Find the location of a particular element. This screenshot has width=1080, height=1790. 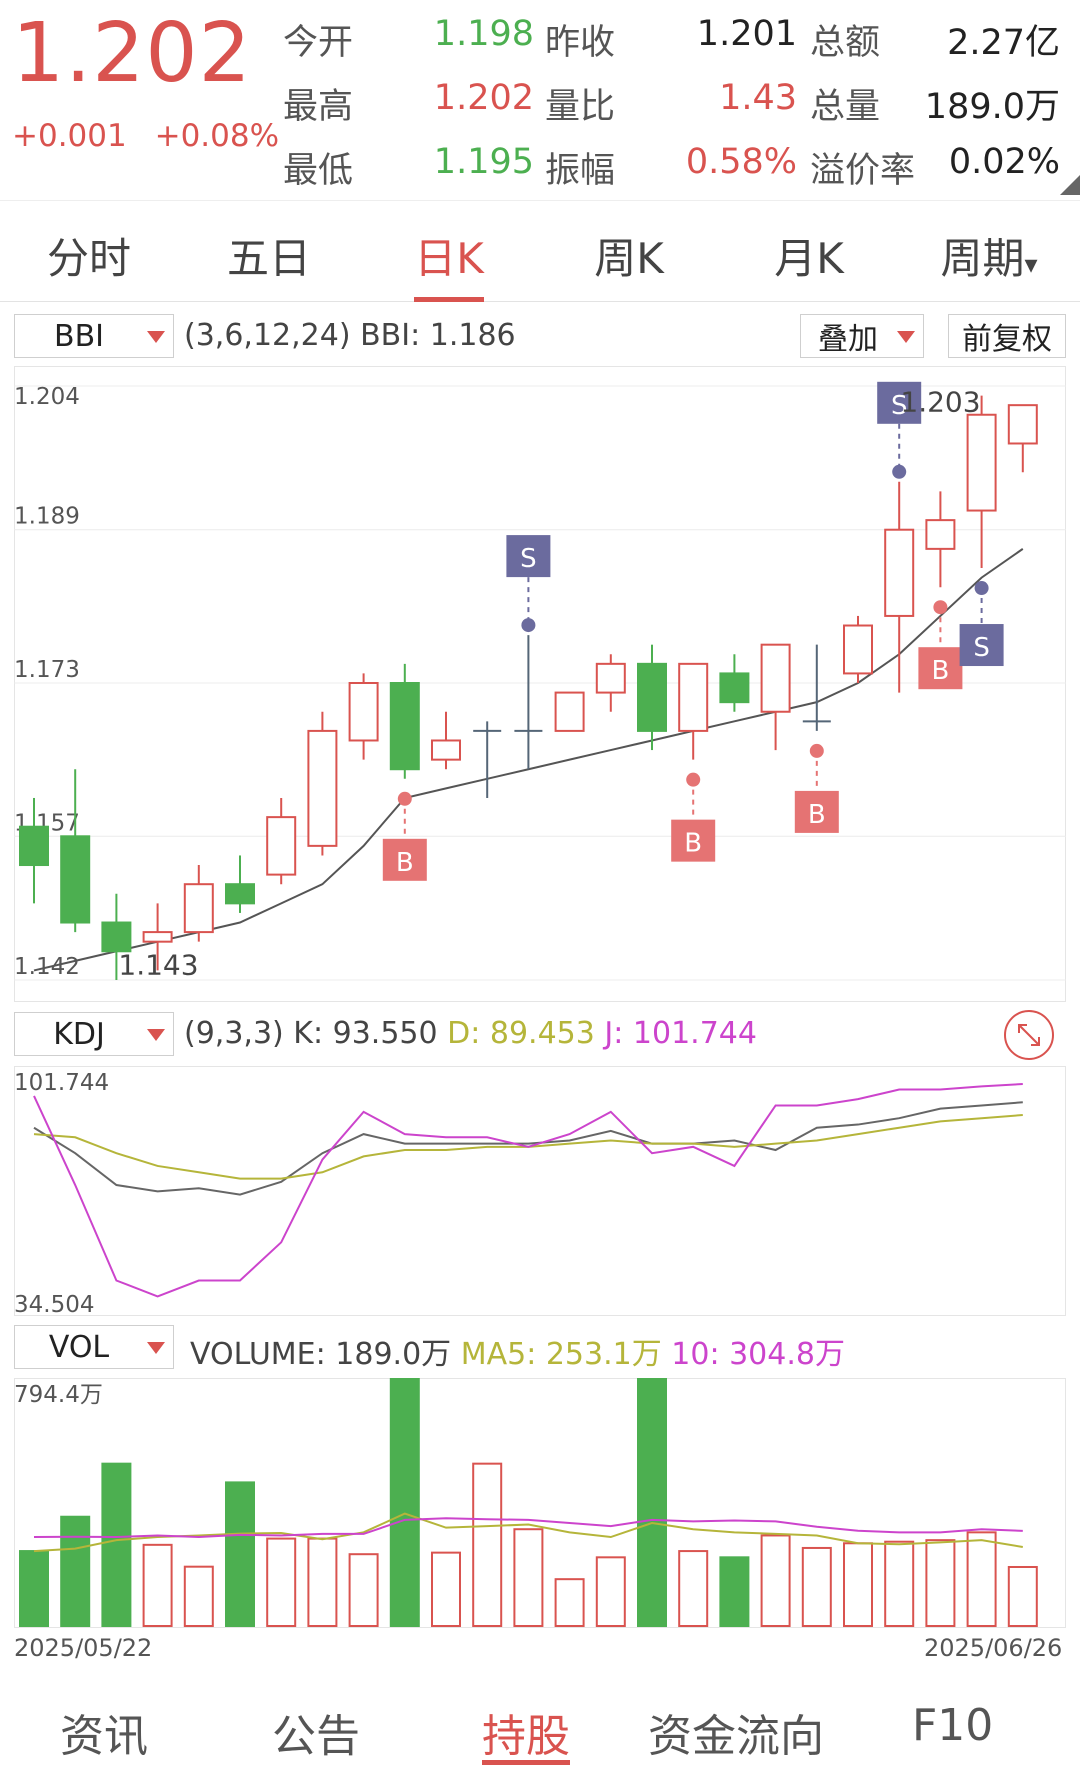

kdj-chart: 101.744 34.504 is located at coordinates (540, 1191).